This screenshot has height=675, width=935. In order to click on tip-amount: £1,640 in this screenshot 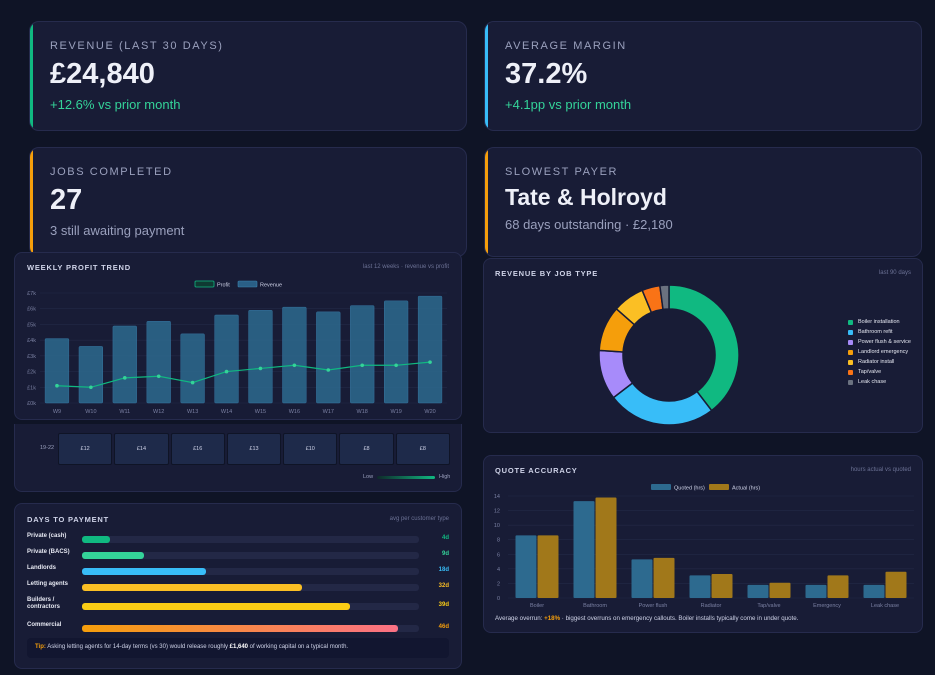, I will do `click(239, 647)`.